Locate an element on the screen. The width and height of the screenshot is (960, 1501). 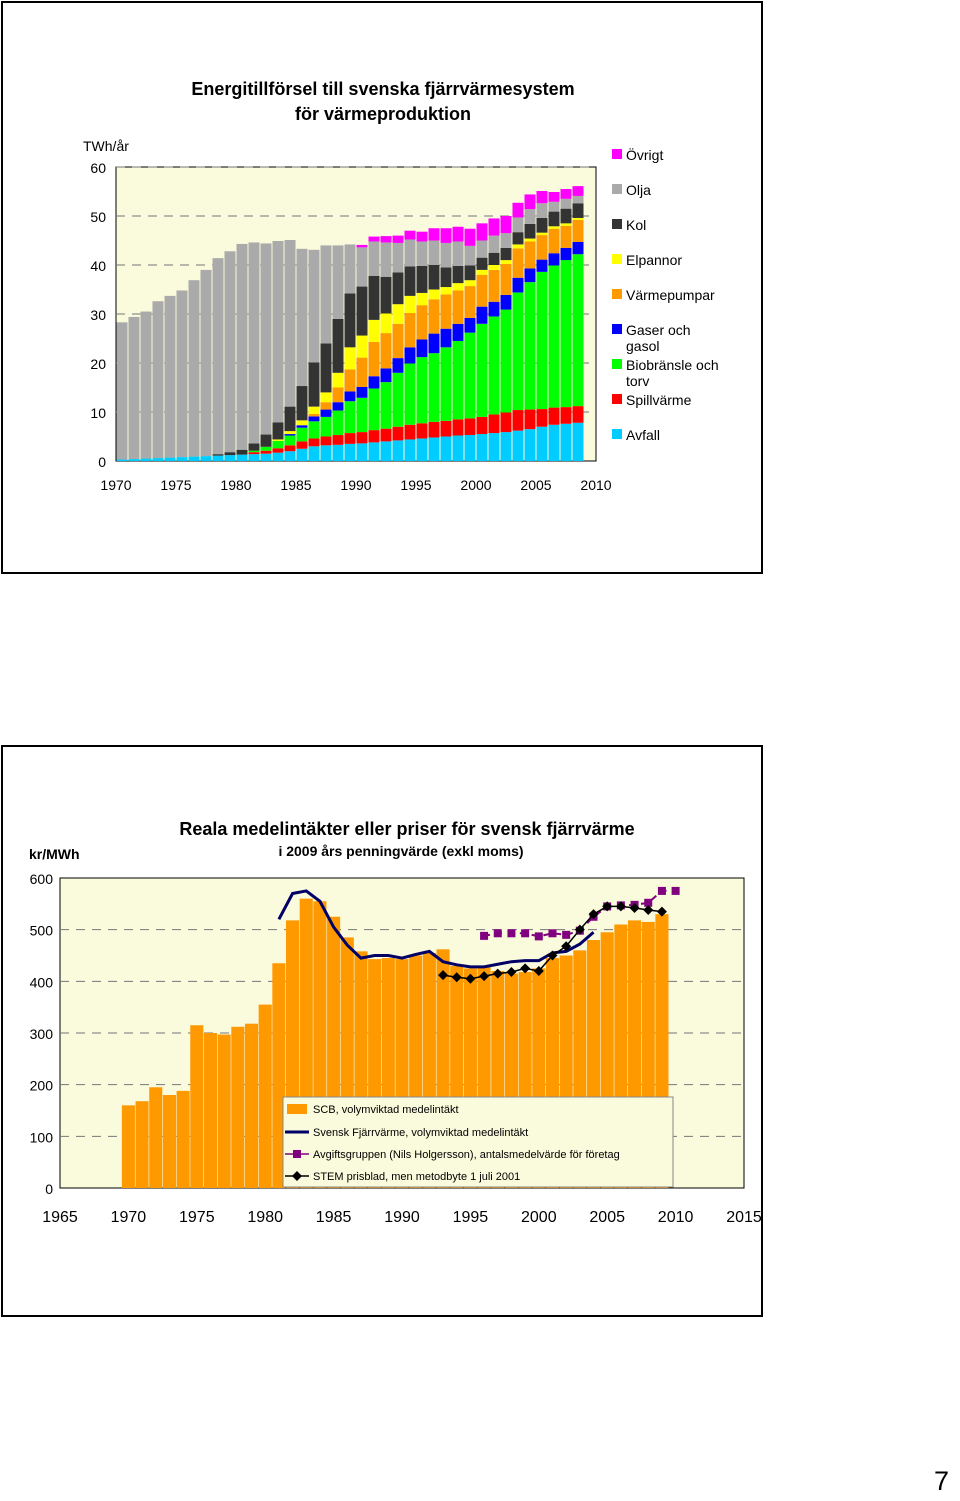
x-tick-label: 1995 is located at coordinates (415, 485).